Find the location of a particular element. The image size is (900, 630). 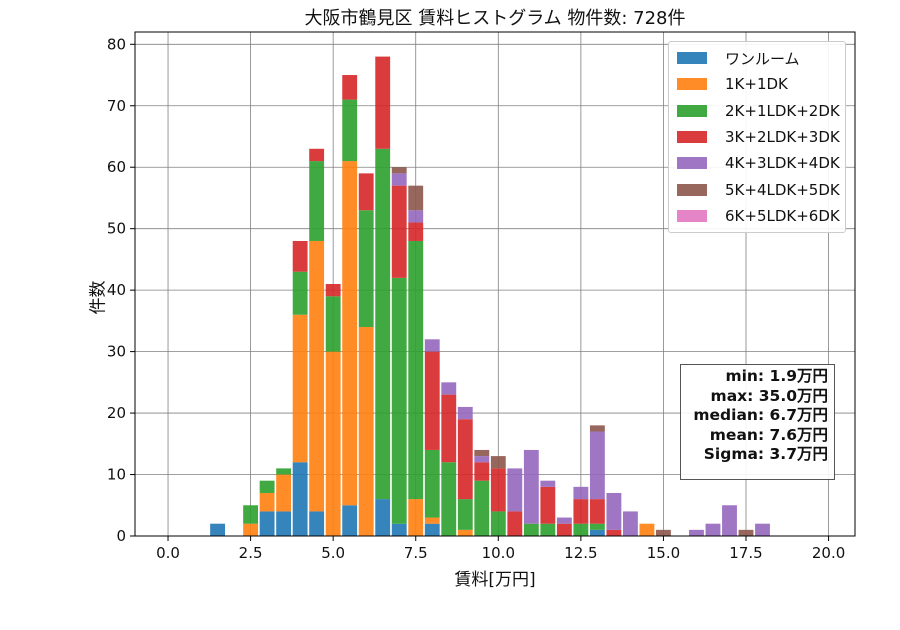

chart-title: 大阪市鶴見区 賃料ヒストグラム 物件数: 728件 is located at coordinates (495, 18).